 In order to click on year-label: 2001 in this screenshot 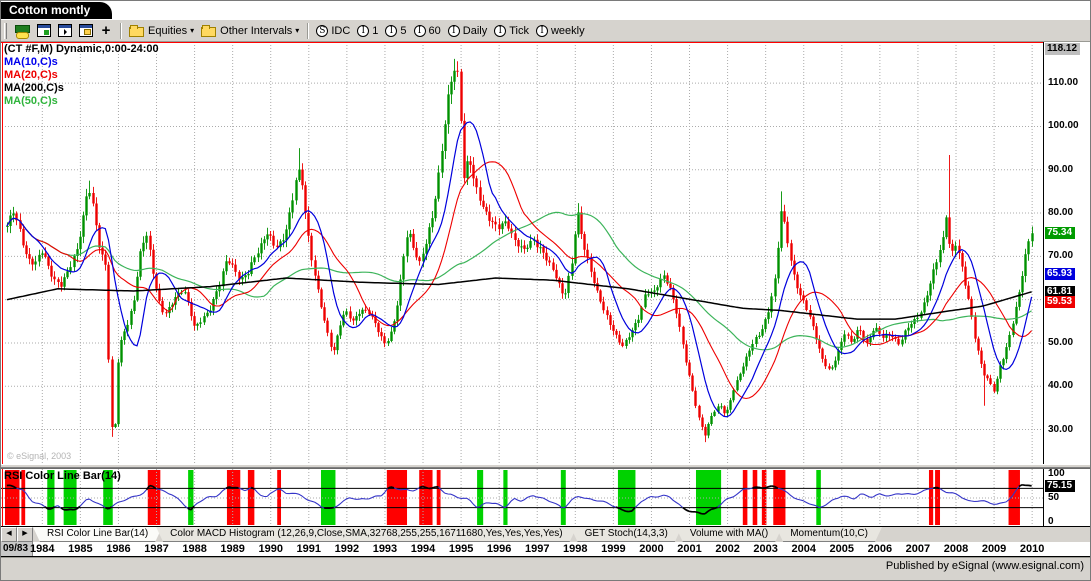, I will do `click(689, 549)`.